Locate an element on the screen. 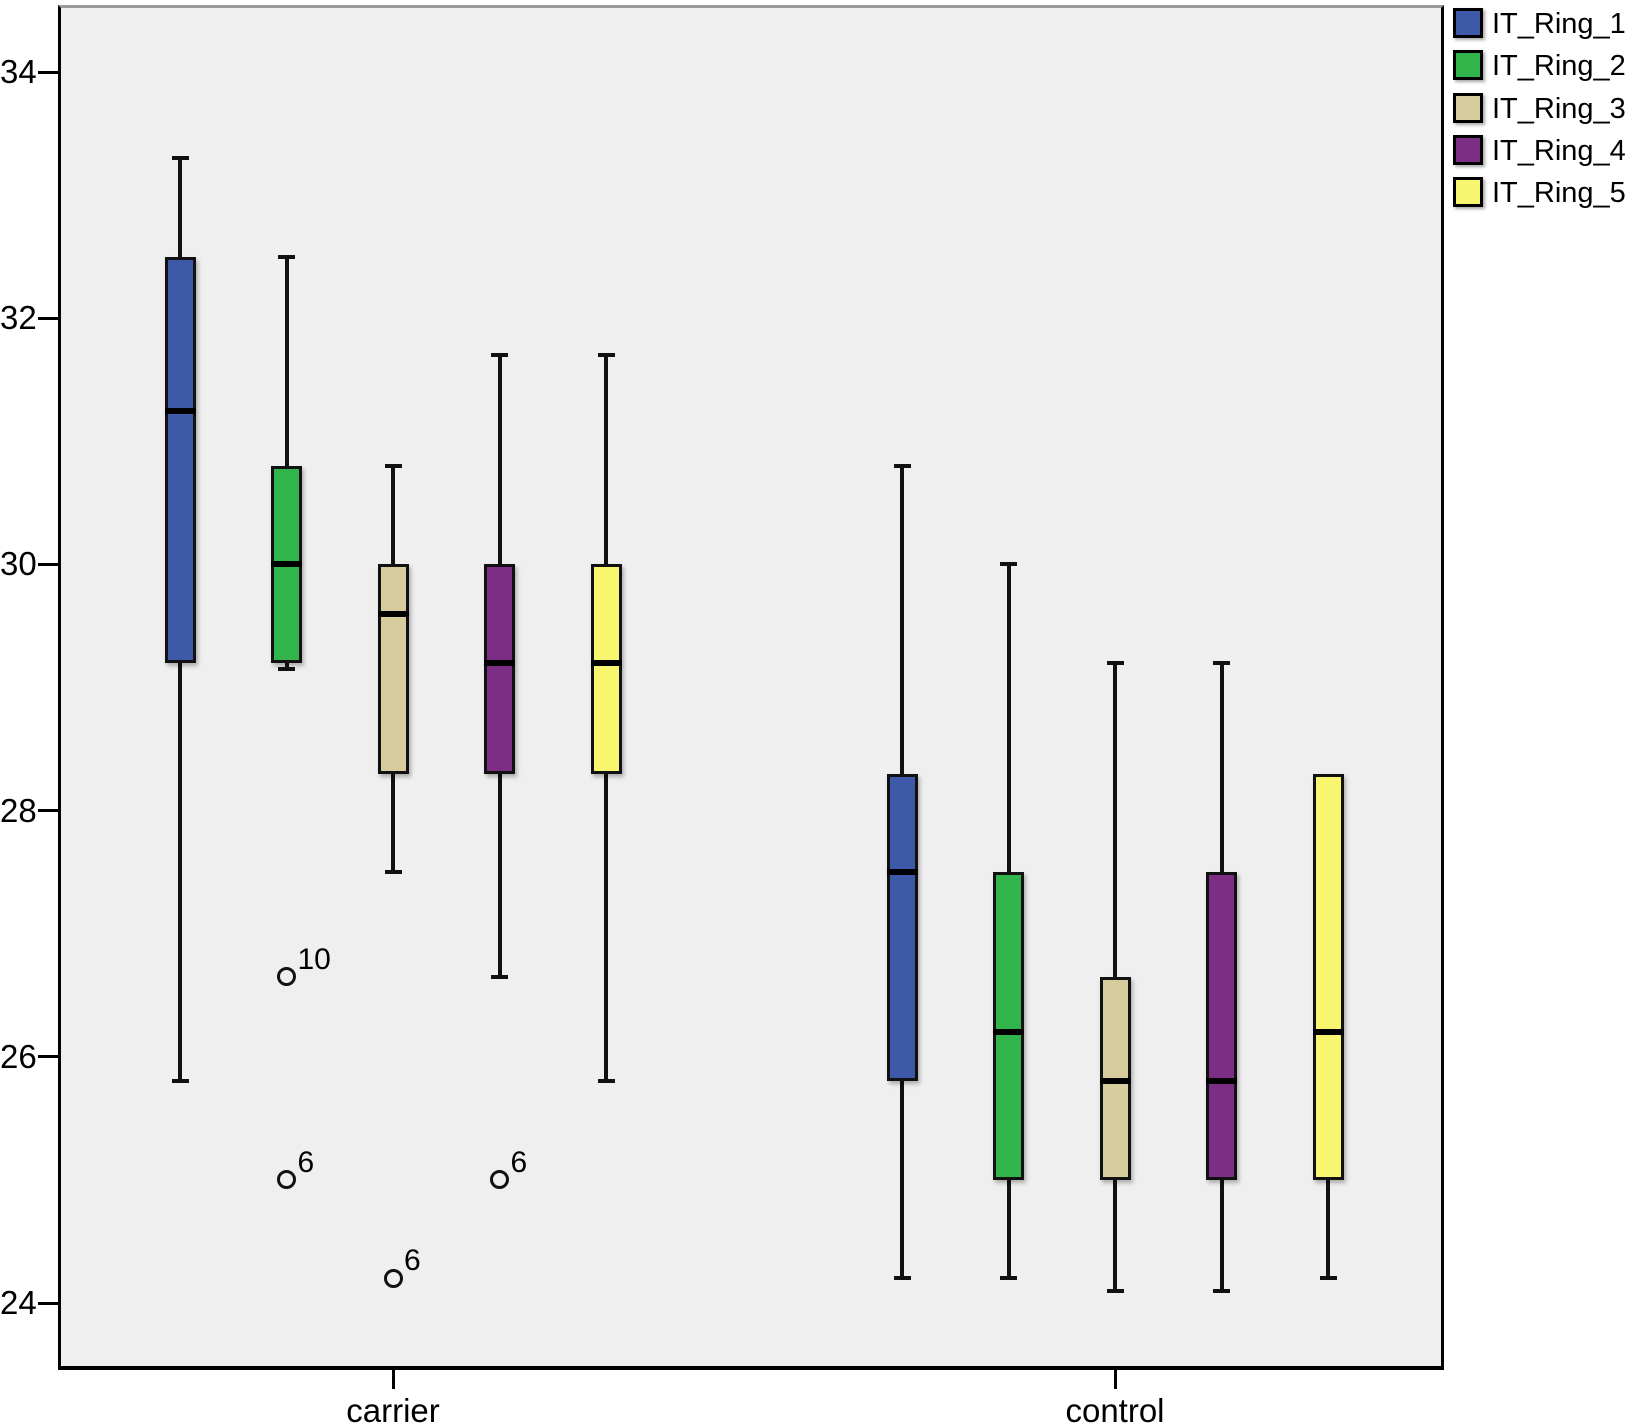 The image size is (1639, 1426). whisker-cap-bottom-IT_Ring_4-control is located at coordinates (1221, 1290).